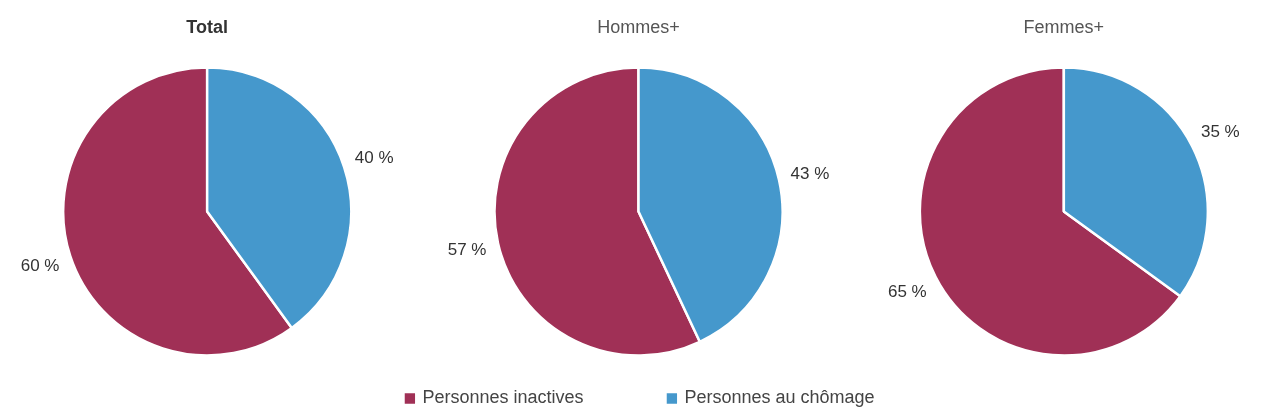  I want to click on legend-label: Personnes inactives, so click(503, 397).